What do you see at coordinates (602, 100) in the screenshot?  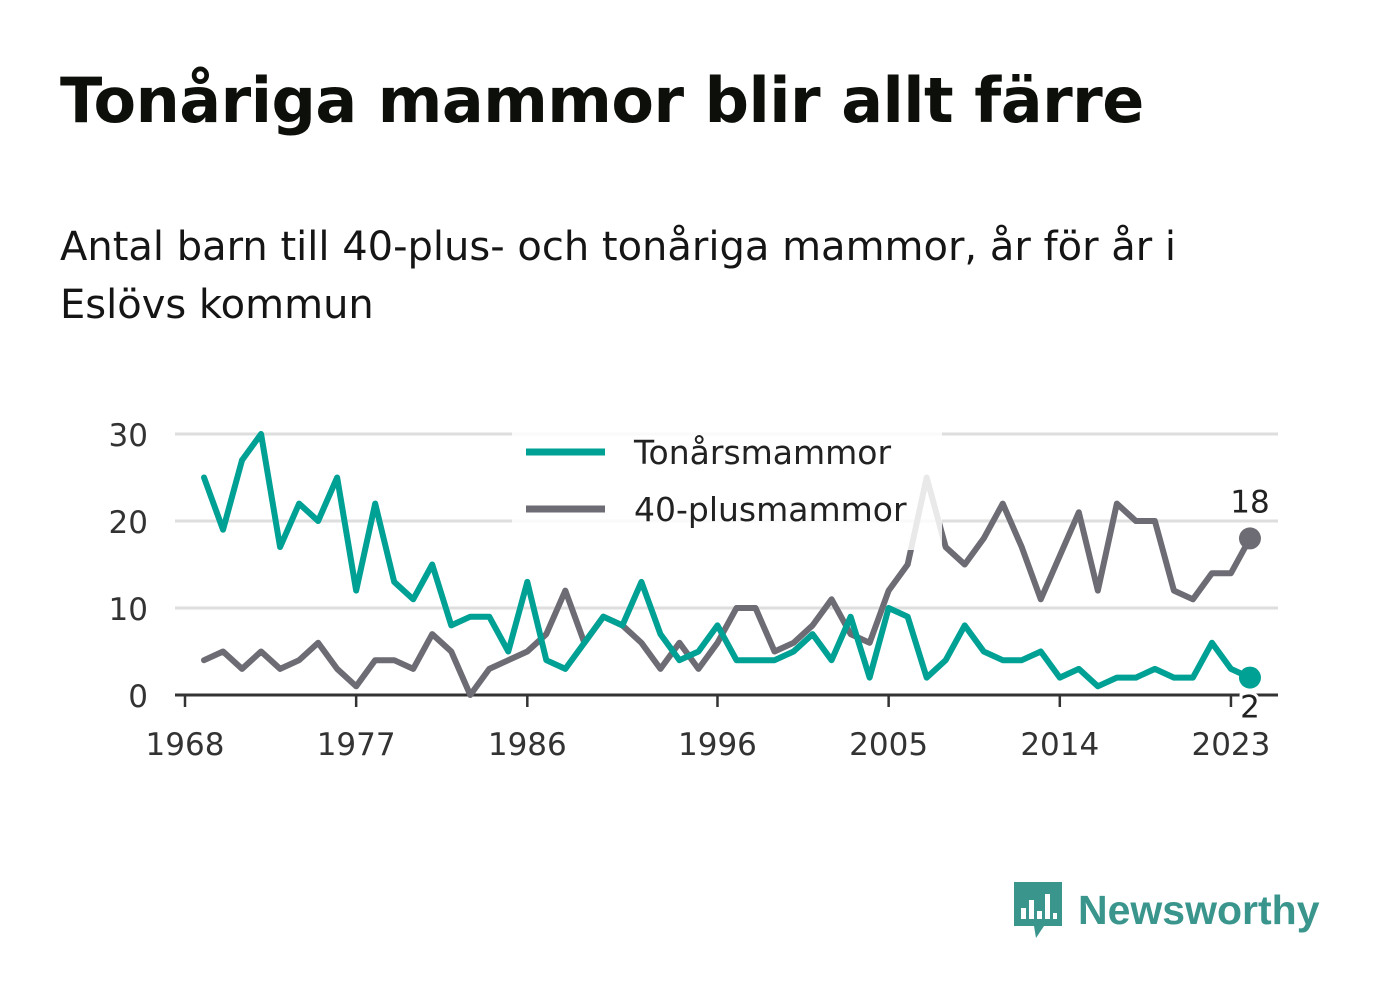 I see `chart-title: Tonåriga mammor blir allt färre` at bounding box center [602, 100].